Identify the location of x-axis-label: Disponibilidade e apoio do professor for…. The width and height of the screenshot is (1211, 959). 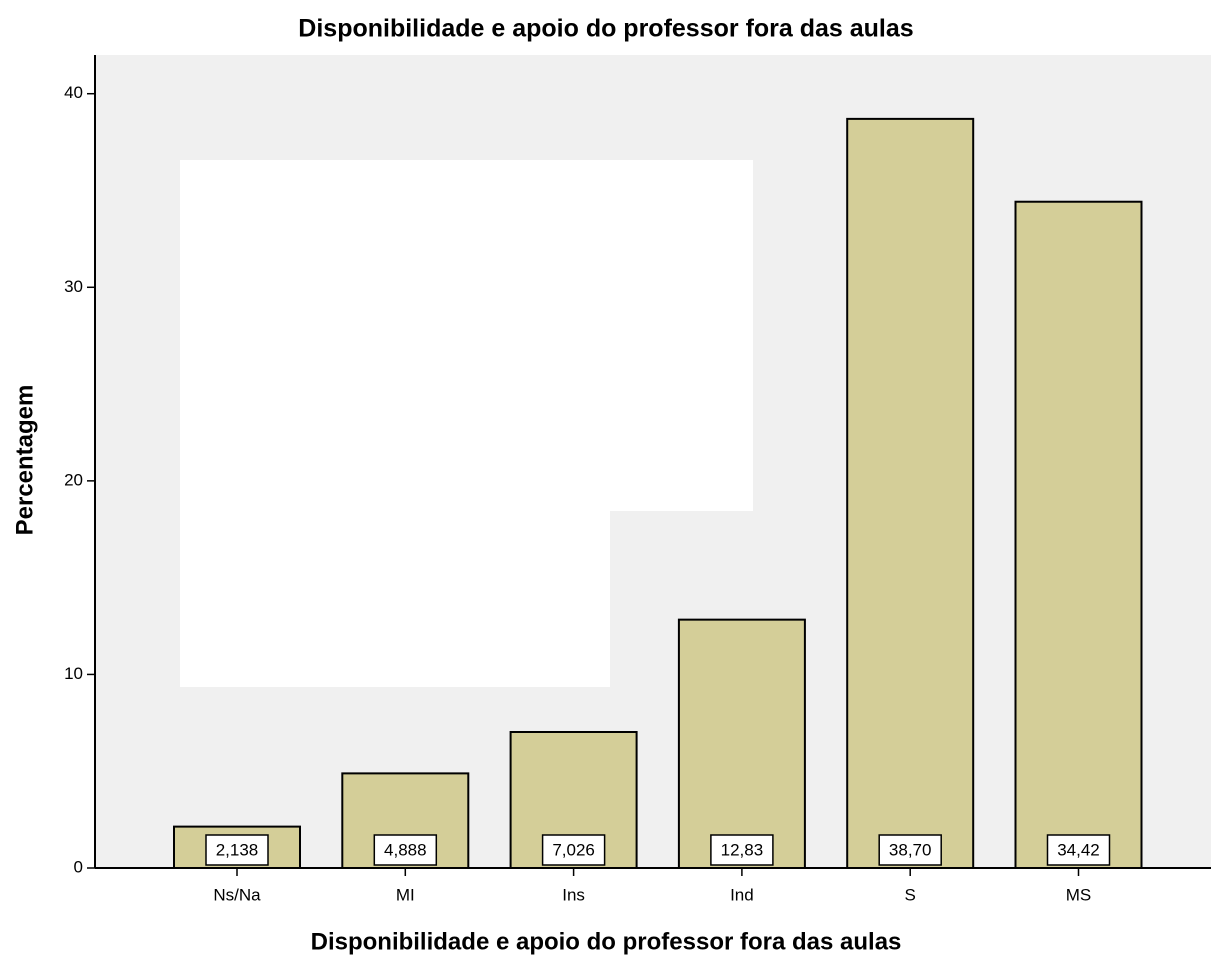
(606, 941).